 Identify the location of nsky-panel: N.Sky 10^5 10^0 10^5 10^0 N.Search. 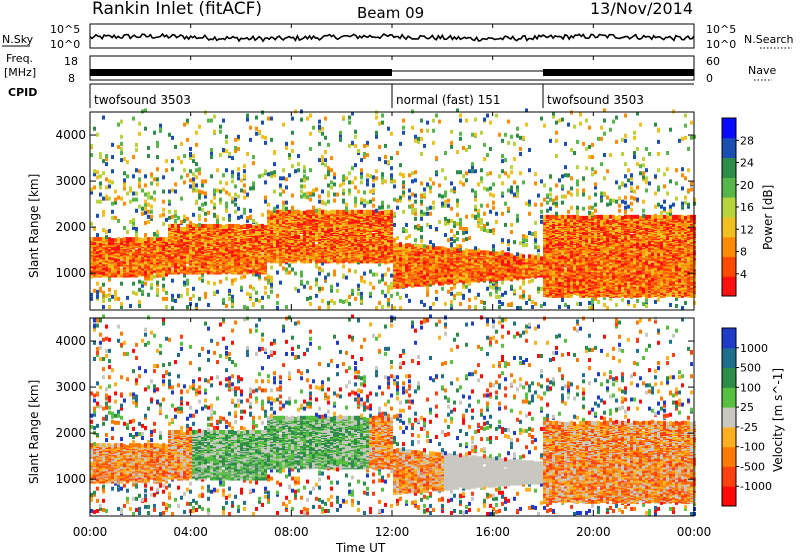
(398, 37).